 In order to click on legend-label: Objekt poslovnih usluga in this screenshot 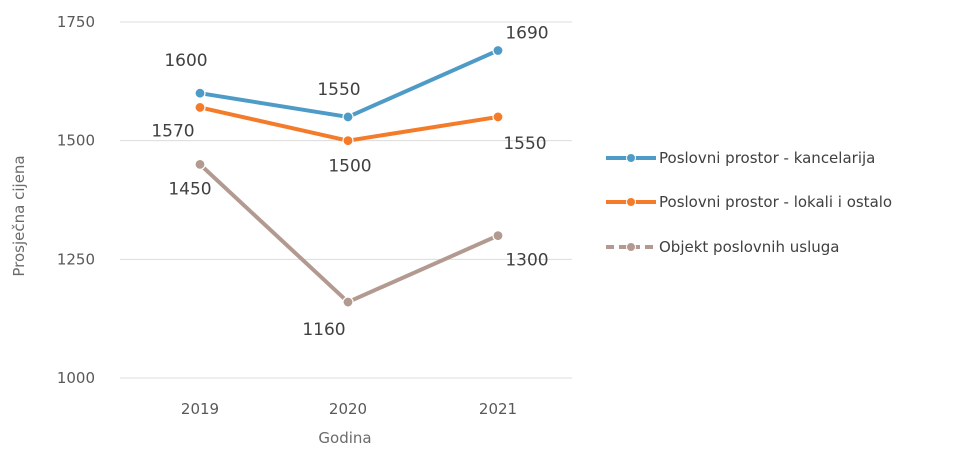, I will do `click(749, 247)`.